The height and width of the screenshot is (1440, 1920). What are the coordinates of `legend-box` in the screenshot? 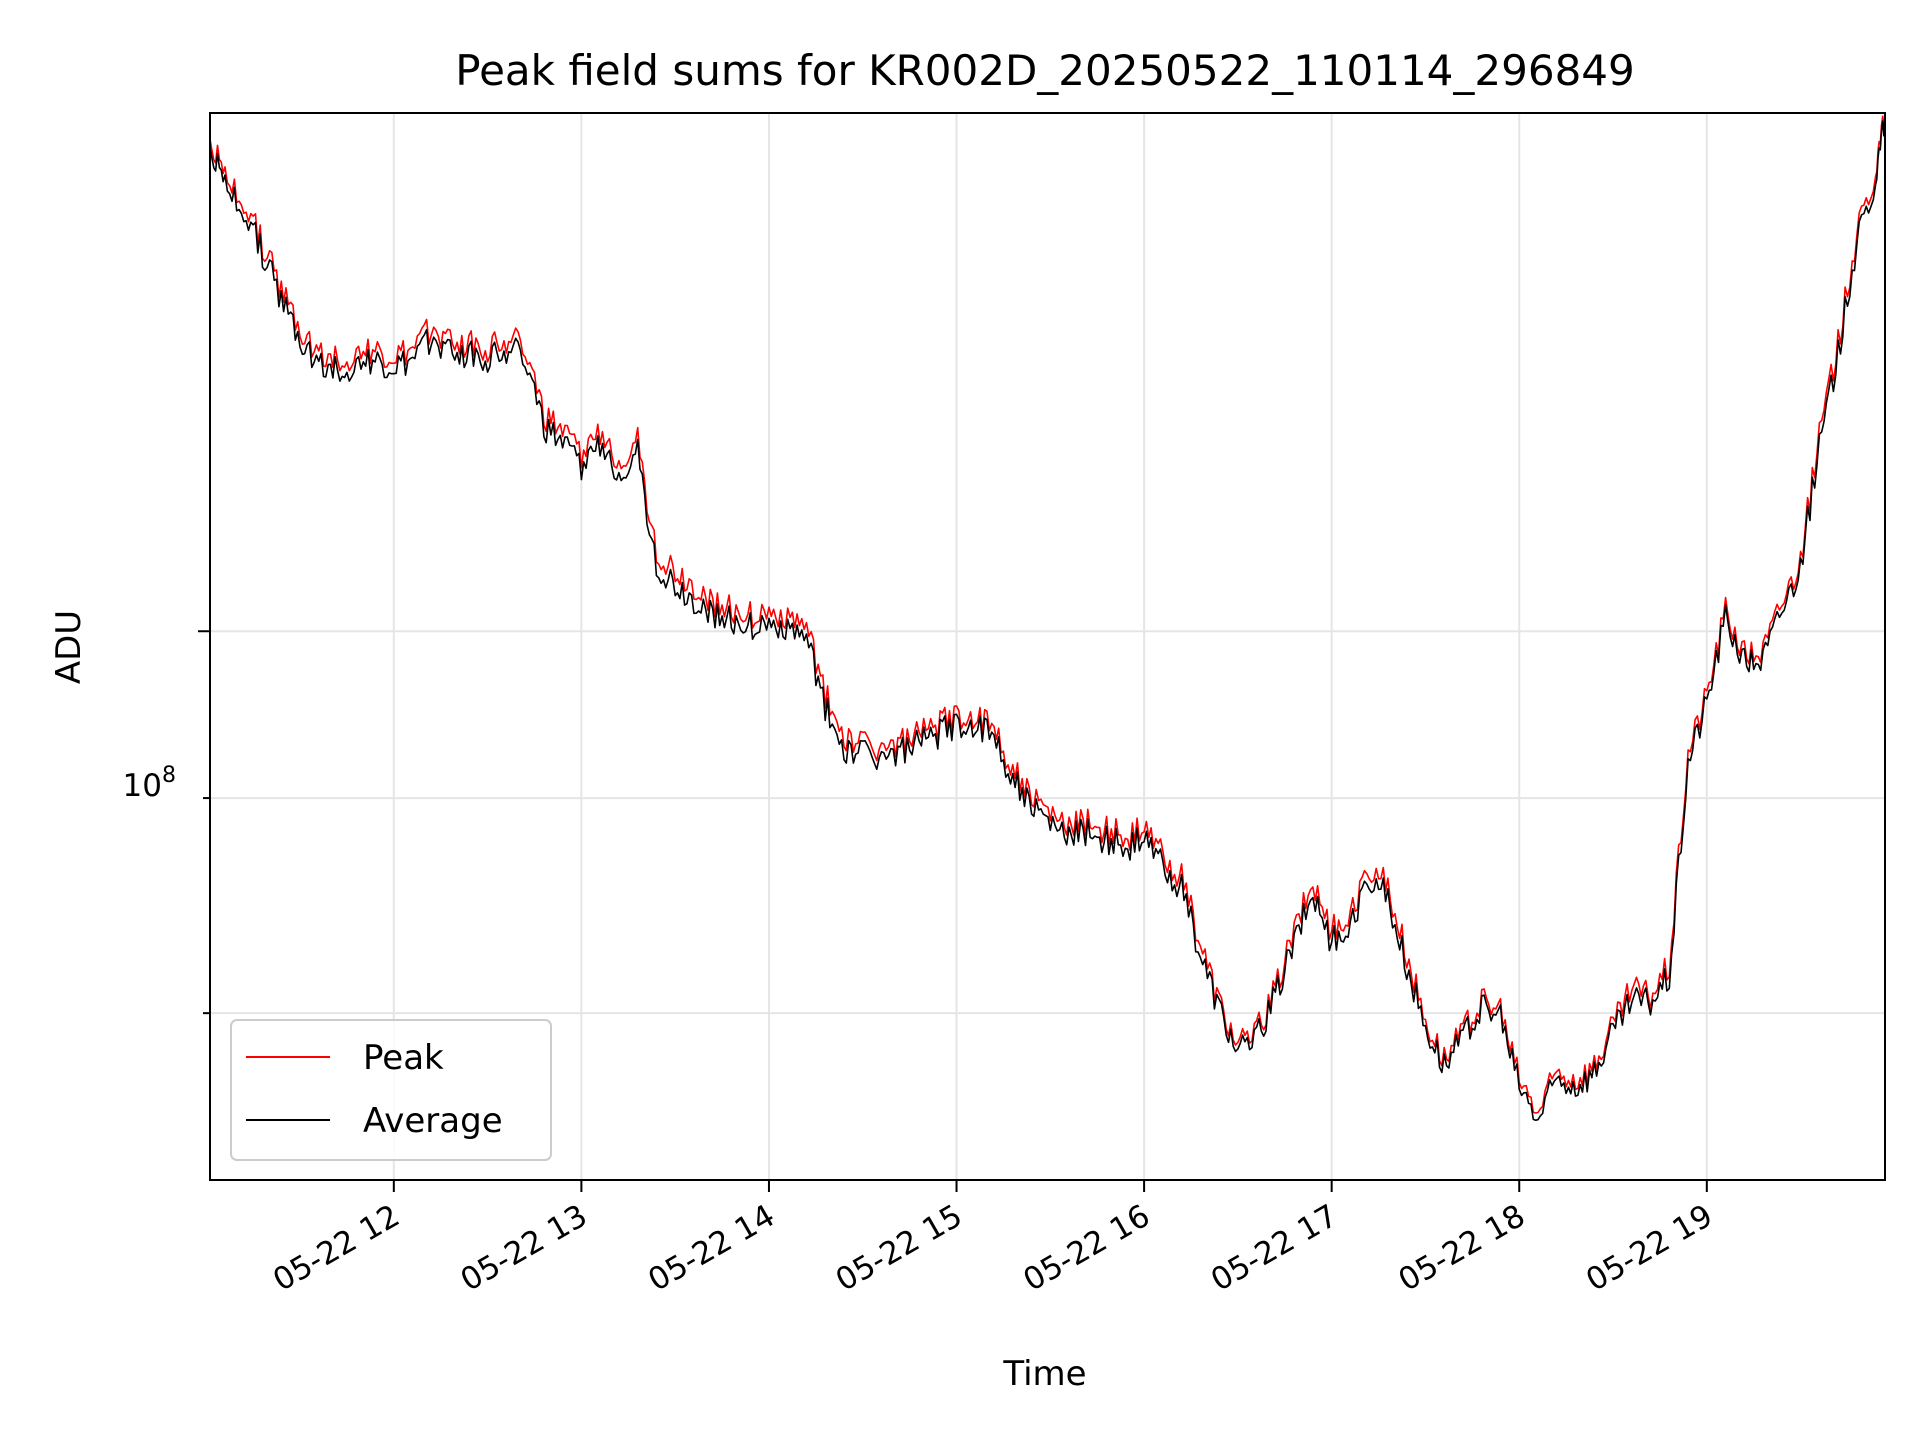 It's located at (391, 1090).